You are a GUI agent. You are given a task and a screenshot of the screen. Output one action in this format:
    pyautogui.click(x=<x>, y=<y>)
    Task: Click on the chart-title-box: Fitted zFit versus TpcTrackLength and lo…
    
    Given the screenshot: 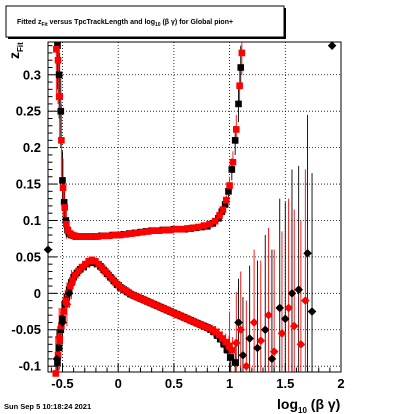 What is the action you would take?
    pyautogui.click(x=145, y=22)
    